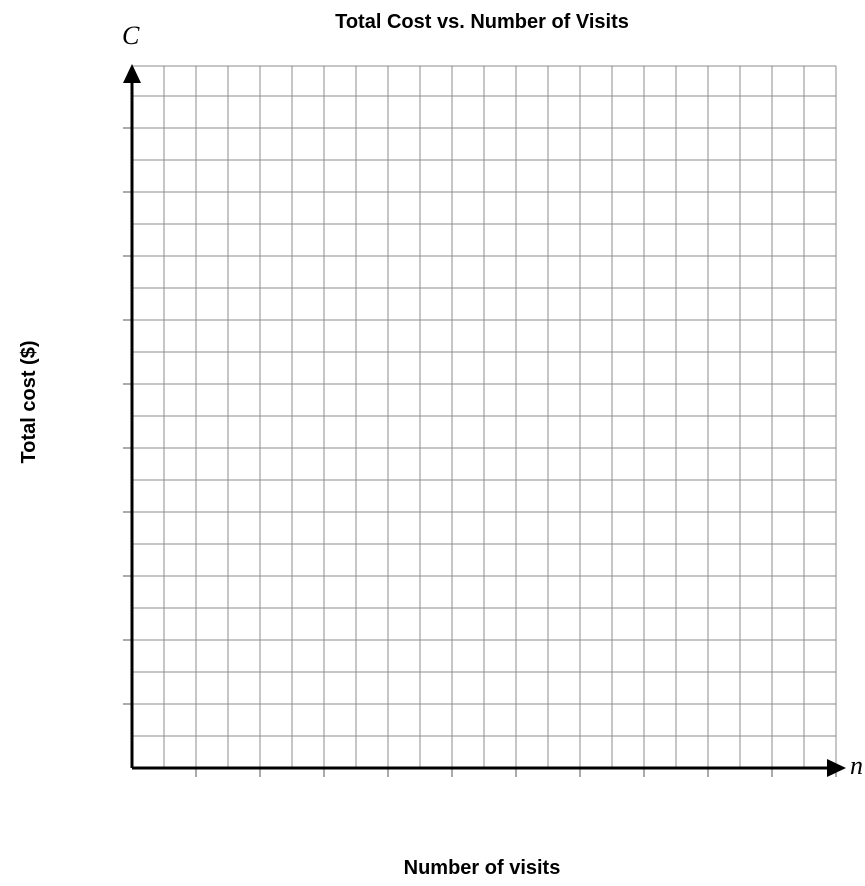  I want to click on y-axis-title: Total cost ($), so click(29, 402).